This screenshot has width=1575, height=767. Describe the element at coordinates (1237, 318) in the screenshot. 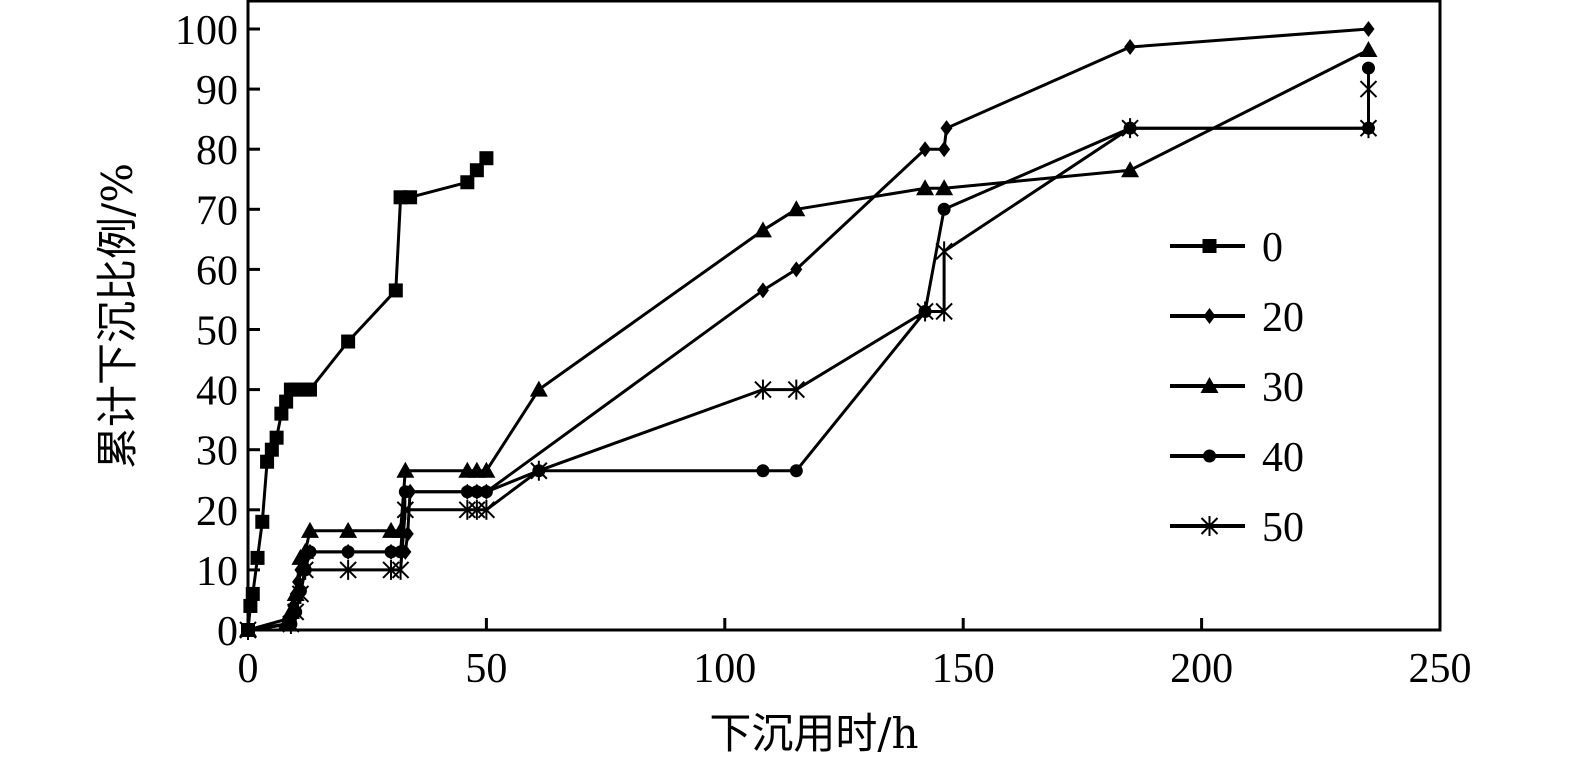

I see `legend-item-20: 20` at that location.